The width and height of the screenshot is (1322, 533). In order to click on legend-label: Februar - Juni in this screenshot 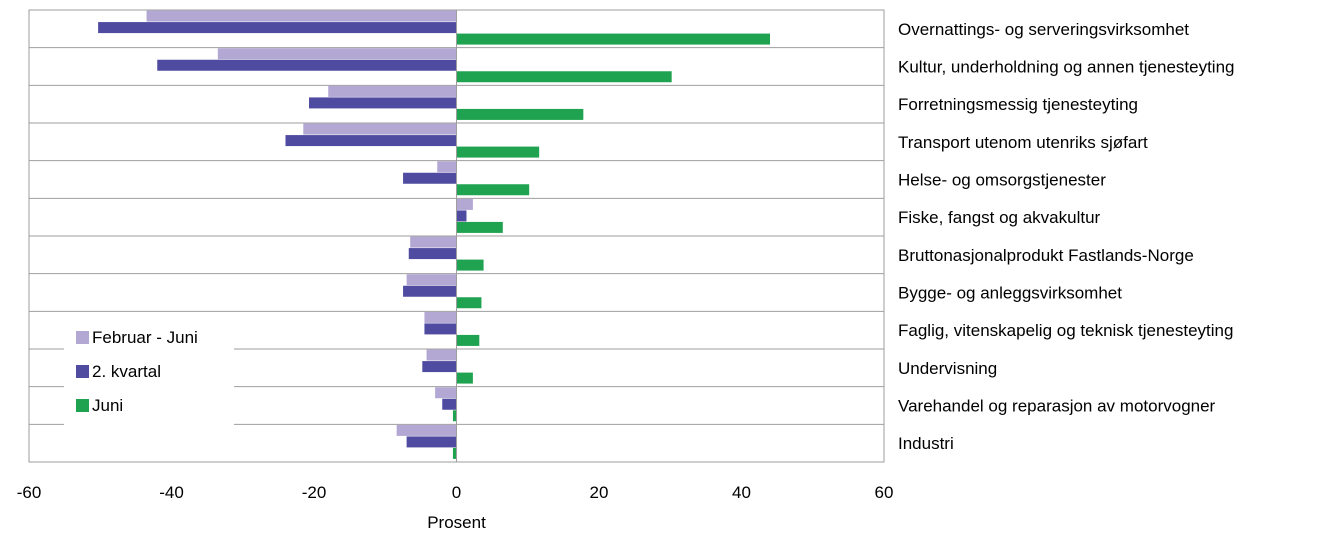, I will do `click(145, 337)`.